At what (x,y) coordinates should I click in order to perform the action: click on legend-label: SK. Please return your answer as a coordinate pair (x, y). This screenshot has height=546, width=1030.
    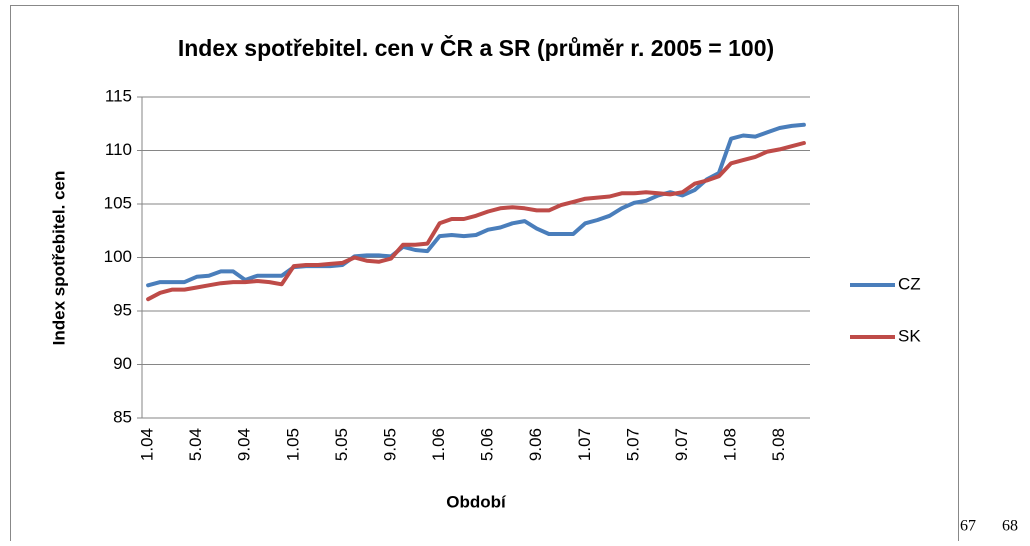
    Looking at the image, I should click on (909, 335).